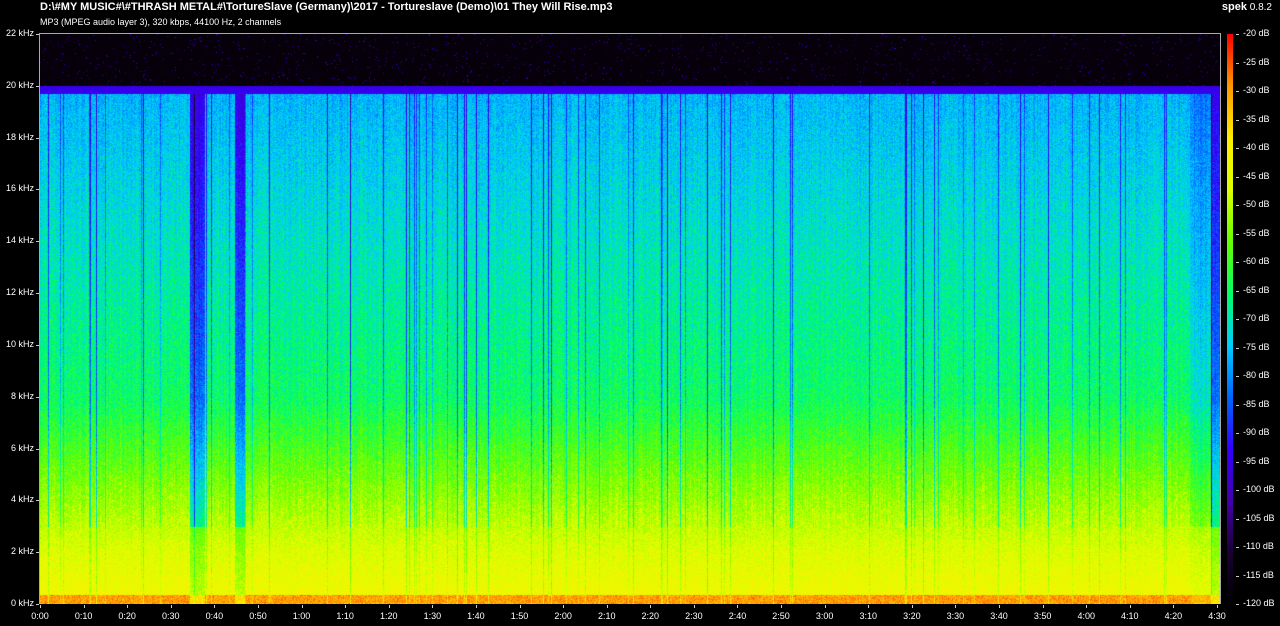 The width and height of the screenshot is (1280, 626). Describe the element at coordinates (345, 616) in the screenshot. I see `time-tick-label: 1:10` at that location.